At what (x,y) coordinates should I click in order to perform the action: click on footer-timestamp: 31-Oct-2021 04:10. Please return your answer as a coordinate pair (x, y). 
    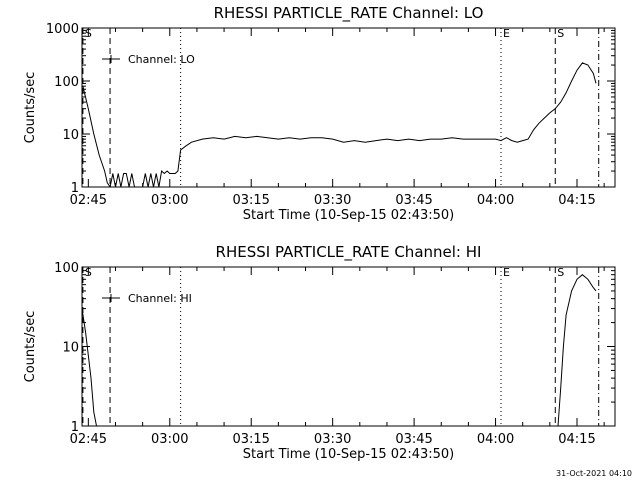
    Looking at the image, I should click on (594, 473).